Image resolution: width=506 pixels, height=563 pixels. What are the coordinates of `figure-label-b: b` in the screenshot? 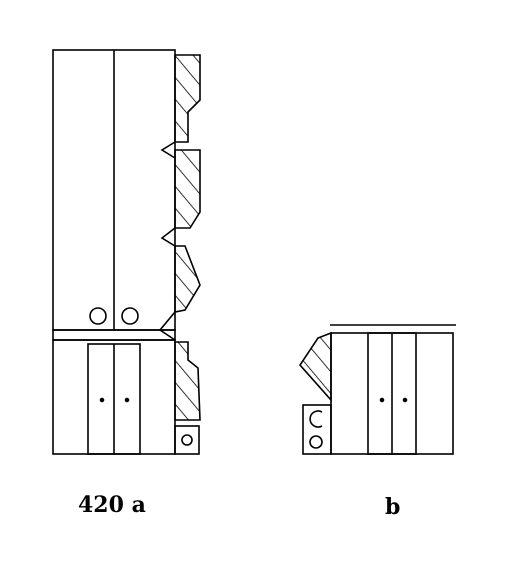 It's located at (393, 507).